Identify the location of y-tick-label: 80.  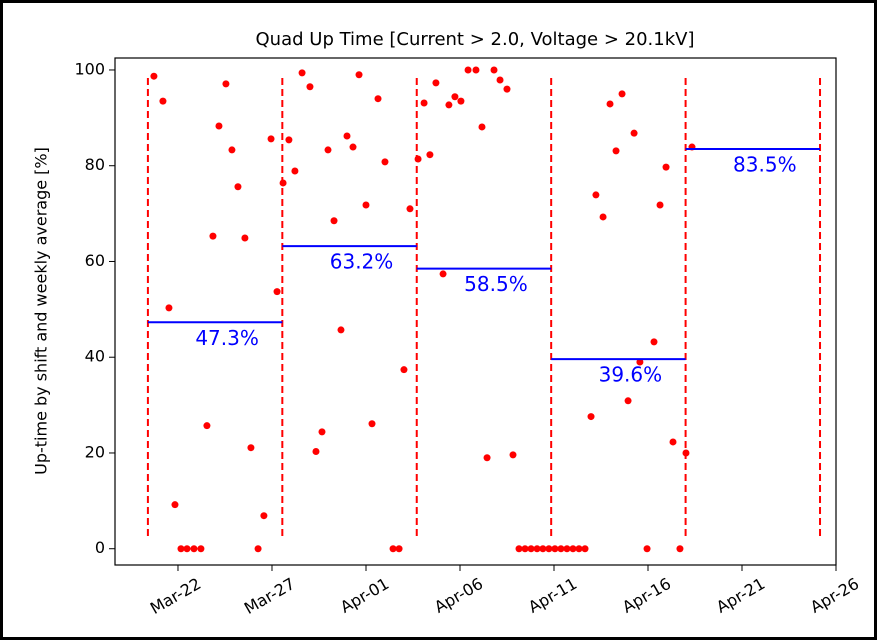
(95, 164).